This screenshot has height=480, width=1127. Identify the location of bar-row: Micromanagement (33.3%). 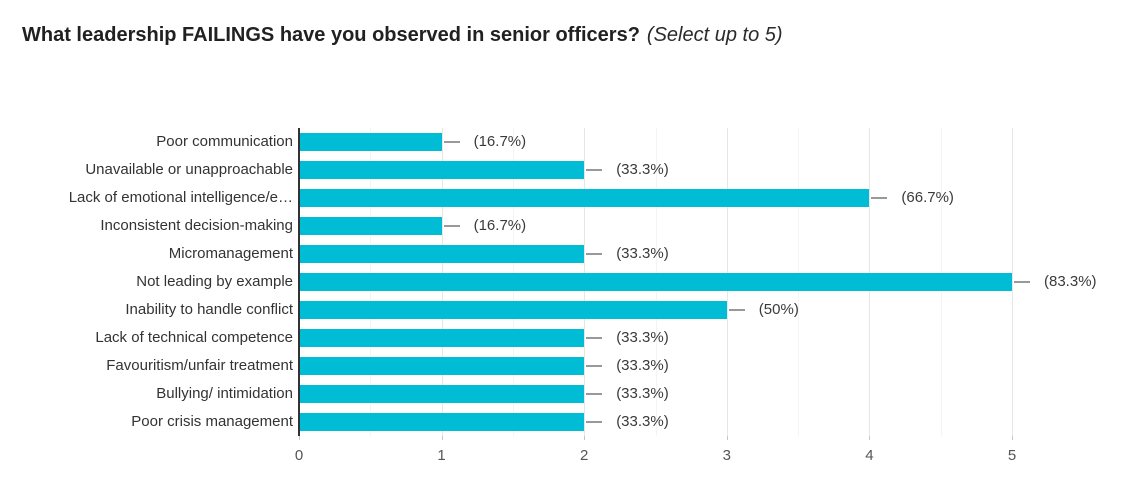
(563, 254).